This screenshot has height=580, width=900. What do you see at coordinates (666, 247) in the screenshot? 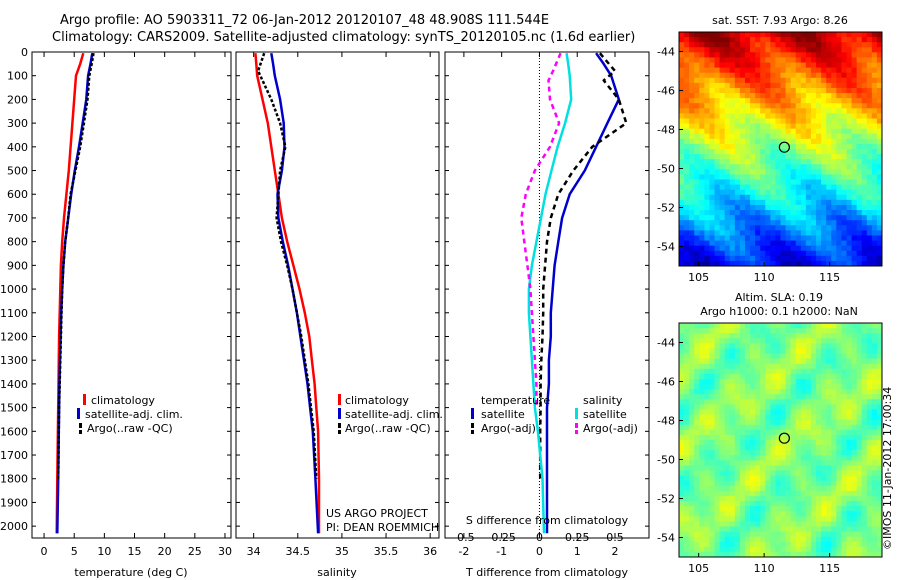
I see `map-y-tick-label: -54` at bounding box center [666, 247].